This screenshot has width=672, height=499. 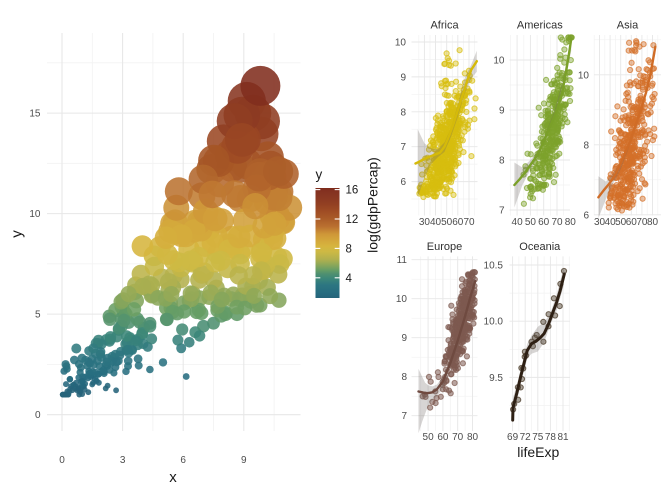 I want to click on svg-text: 78, so click(x=551, y=437).